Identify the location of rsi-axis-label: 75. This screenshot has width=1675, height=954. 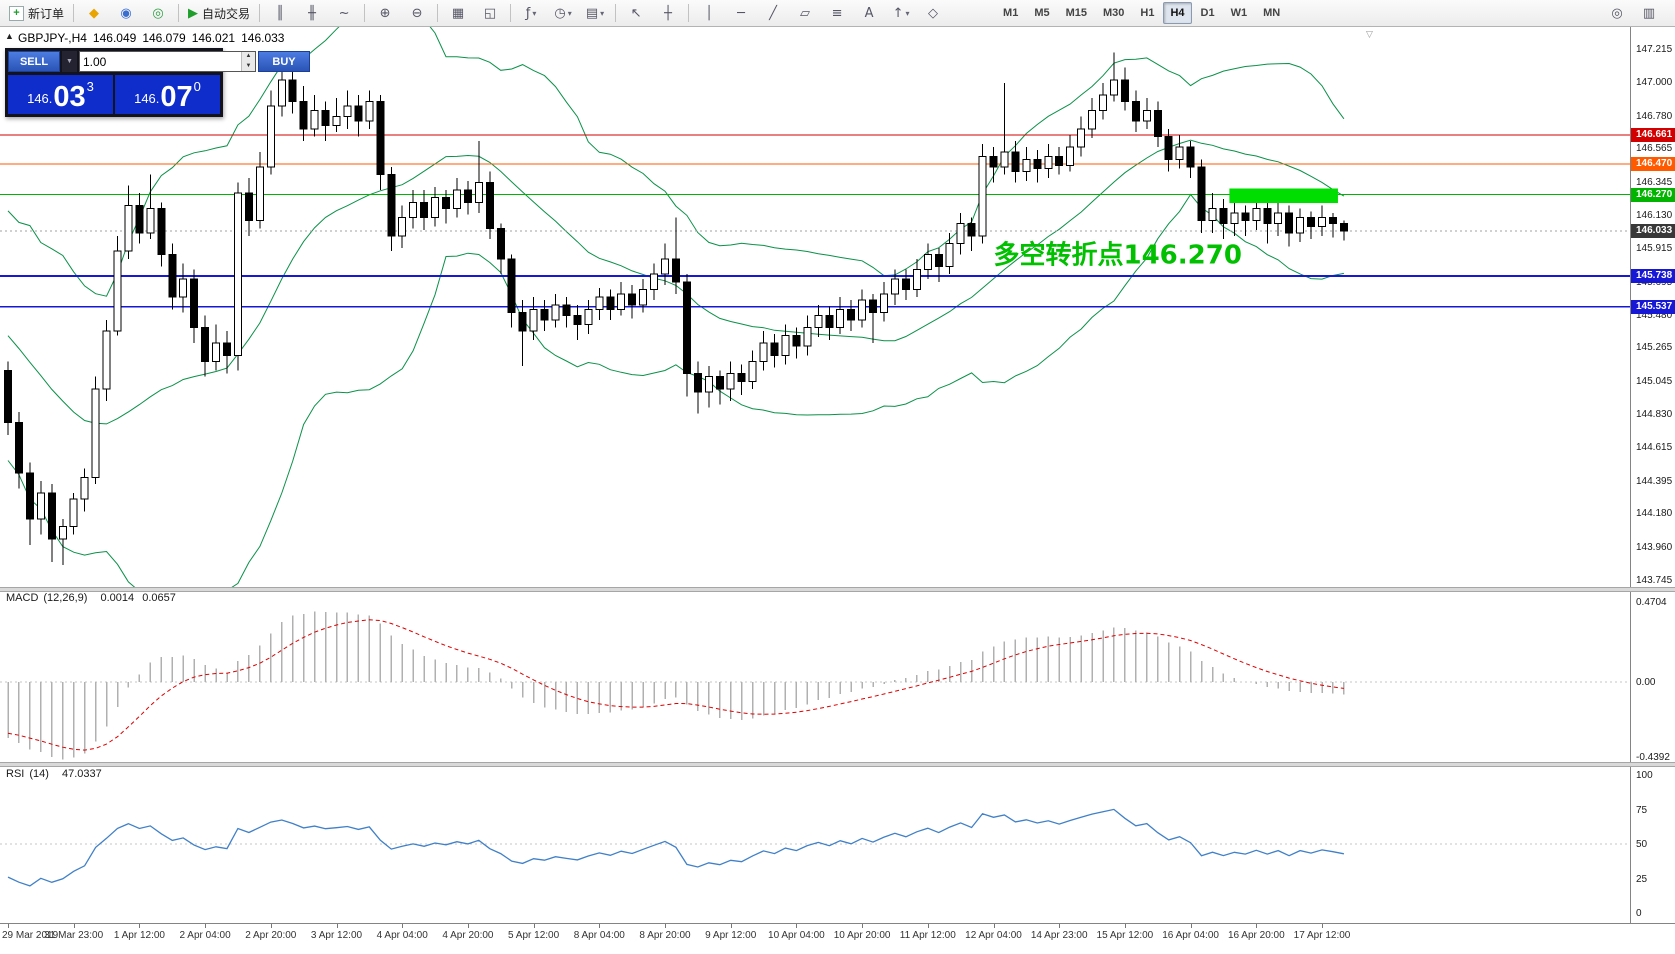
(1642, 810).